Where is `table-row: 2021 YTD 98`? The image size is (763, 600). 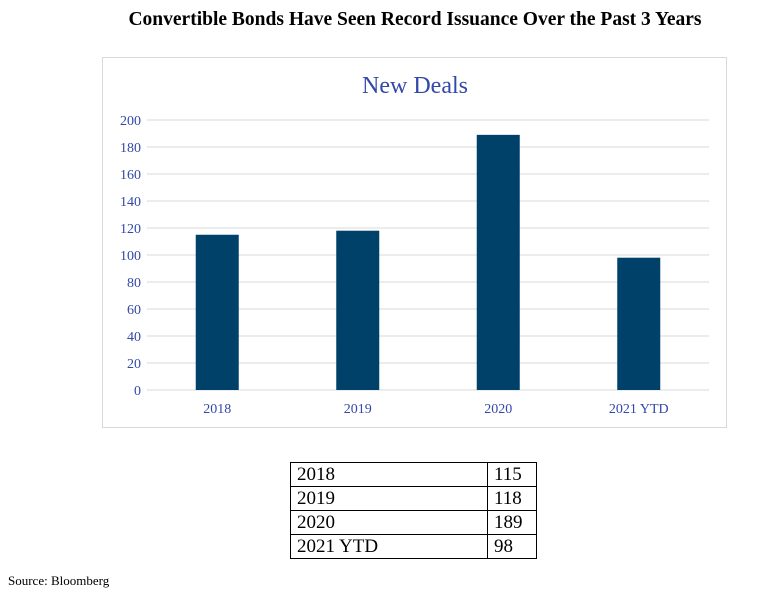
table-row: 2021 YTD 98 is located at coordinates (413, 546).